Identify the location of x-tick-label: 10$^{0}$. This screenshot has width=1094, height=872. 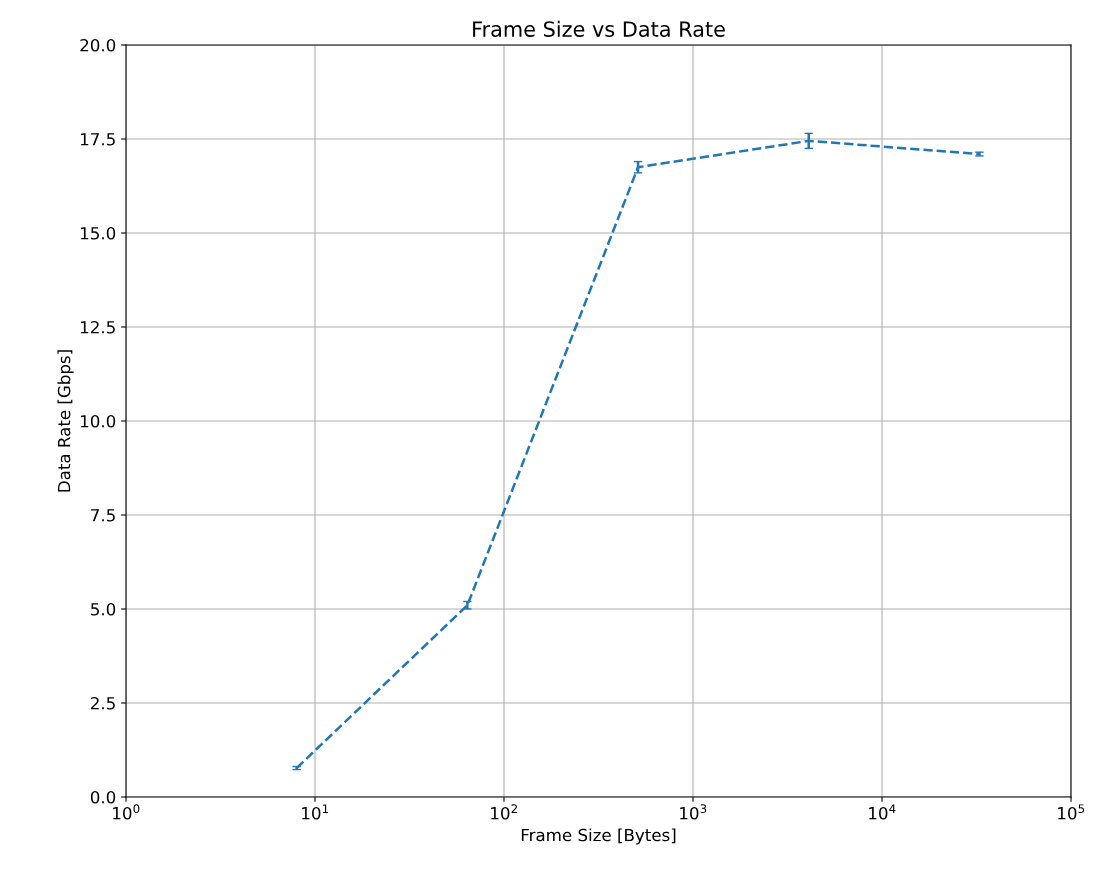
(126, 812).